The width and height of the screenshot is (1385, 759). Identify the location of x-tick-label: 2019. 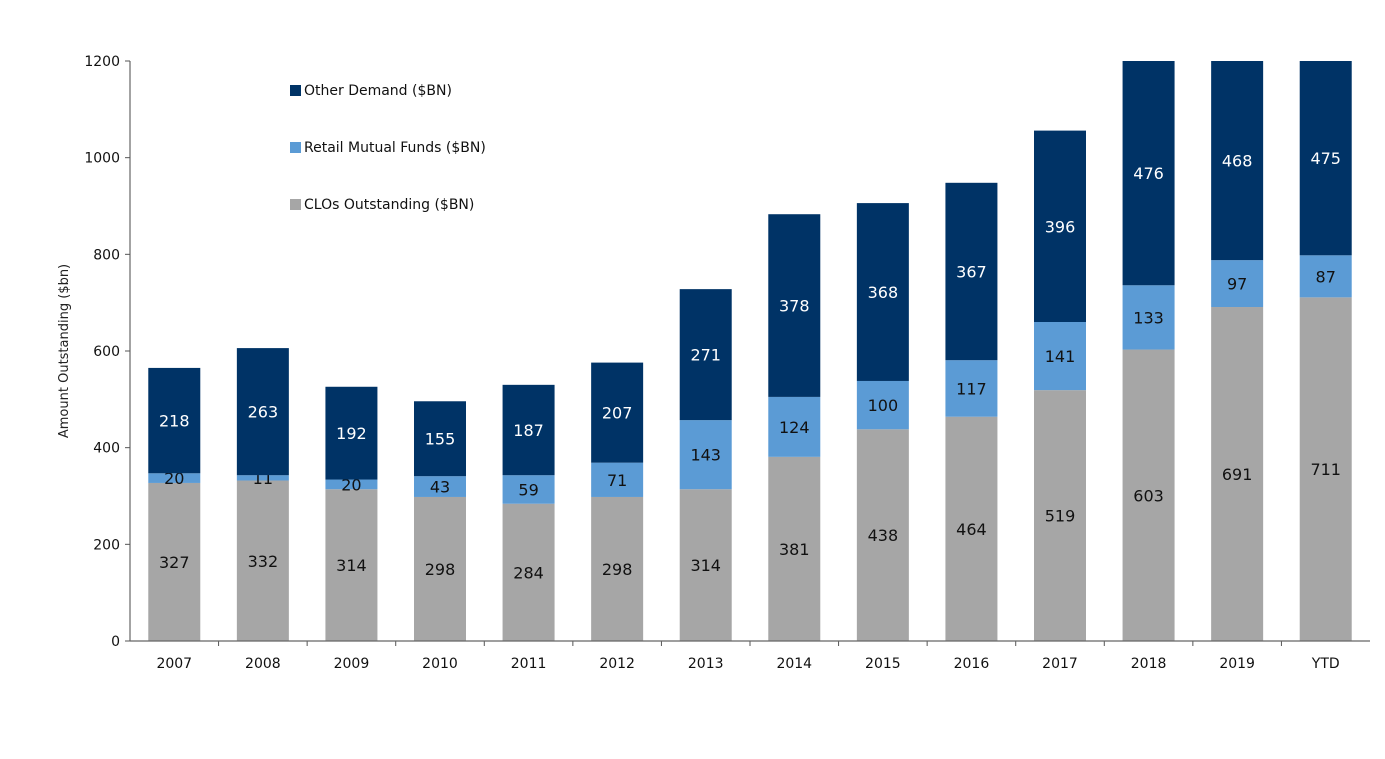
(1237, 664).